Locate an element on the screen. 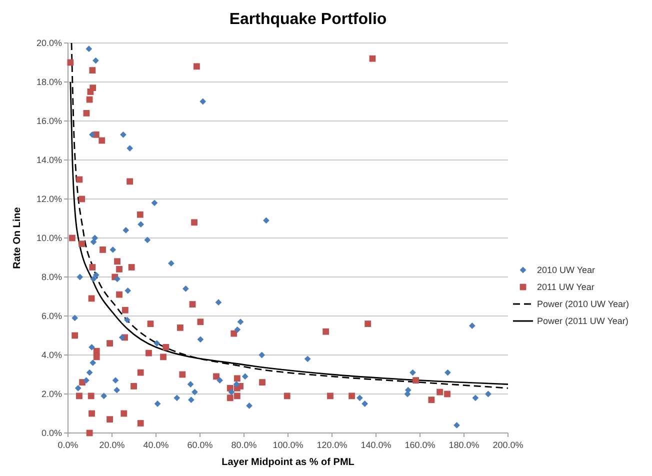 The width and height of the screenshot is (652, 476). x-tick-label: 100.0% is located at coordinates (288, 445).